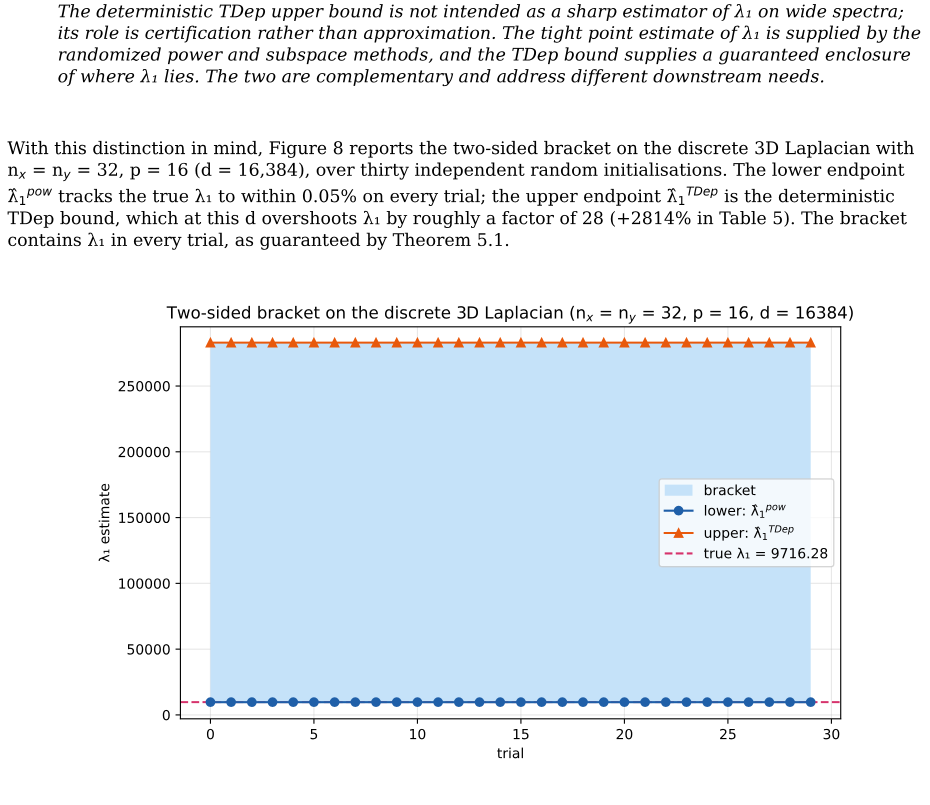 The width and height of the screenshot is (930, 805). Describe the element at coordinates (509, 315) in the screenshot. I see `chart-title: Two-sided bracket on the discrete 3D Laplacian (n$_{x}$ = n$_{y}$ = 32, p = 16, d = 16384)` at that location.